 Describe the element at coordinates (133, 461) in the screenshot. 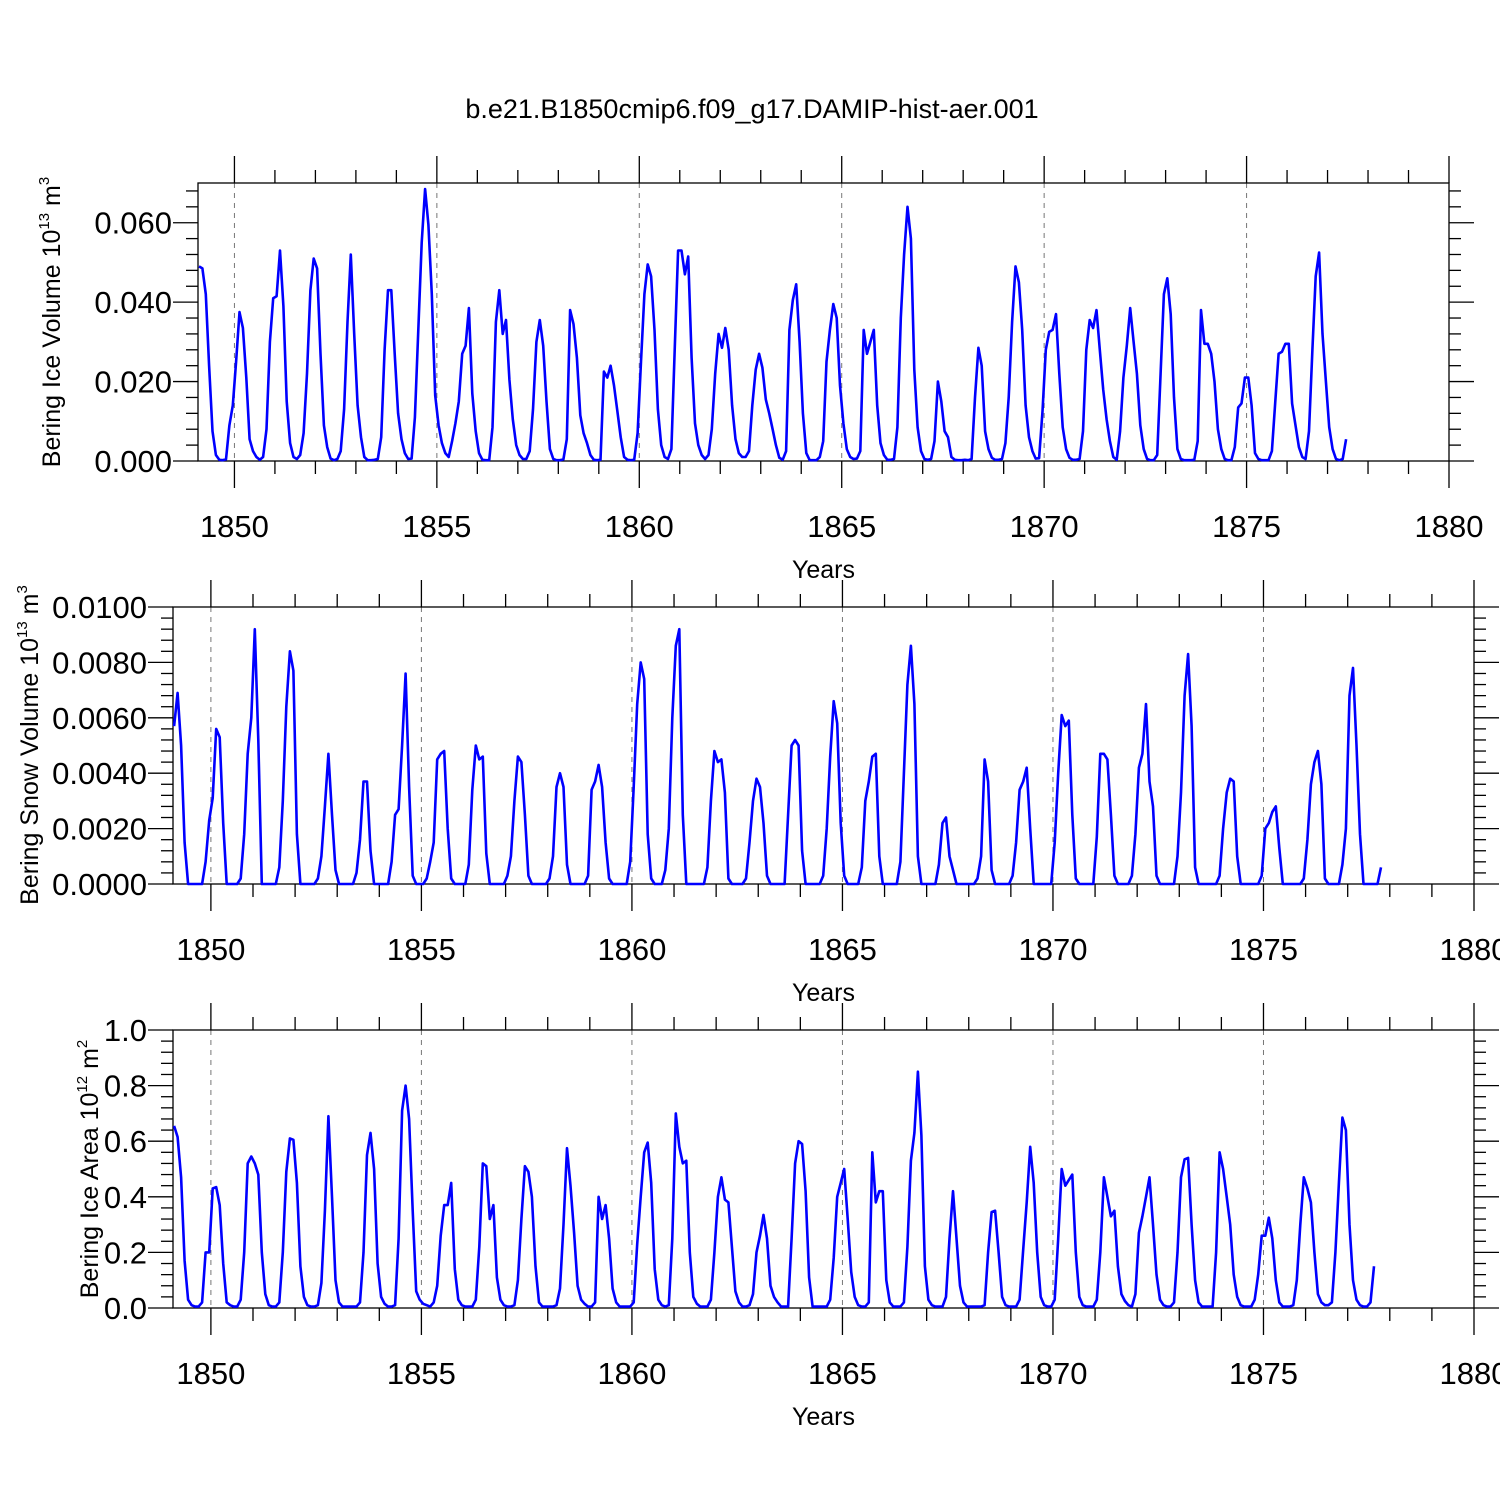

I see `ice-volume-ytick-label: 0.000` at that location.